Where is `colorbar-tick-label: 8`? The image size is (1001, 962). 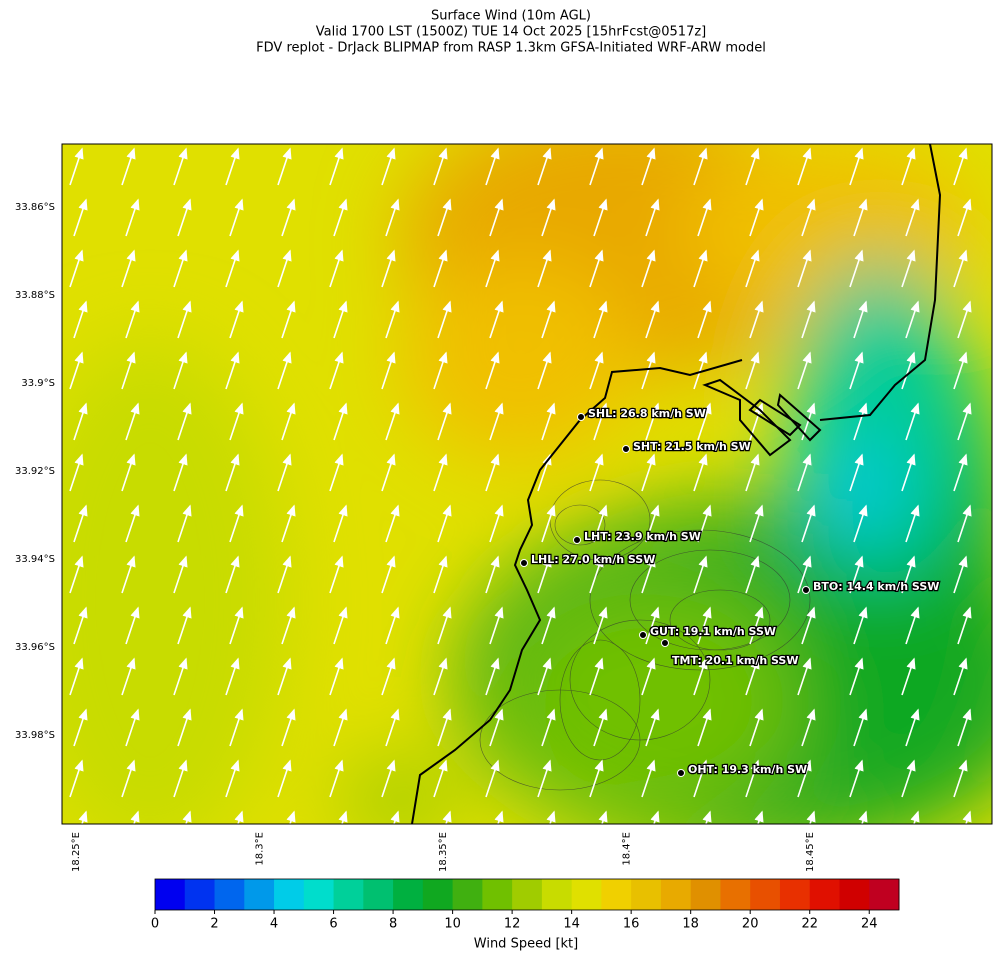 colorbar-tick-label: 8 is located at coordinates (393, 924).